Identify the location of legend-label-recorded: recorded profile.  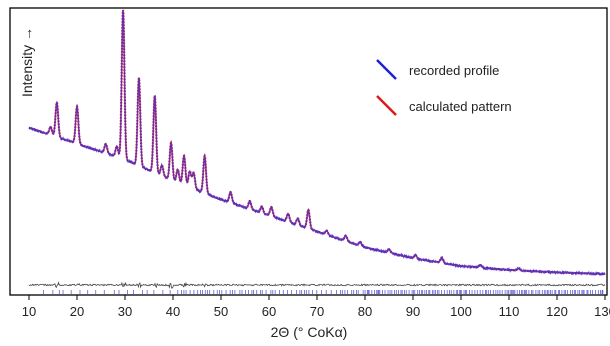
(454, 70).